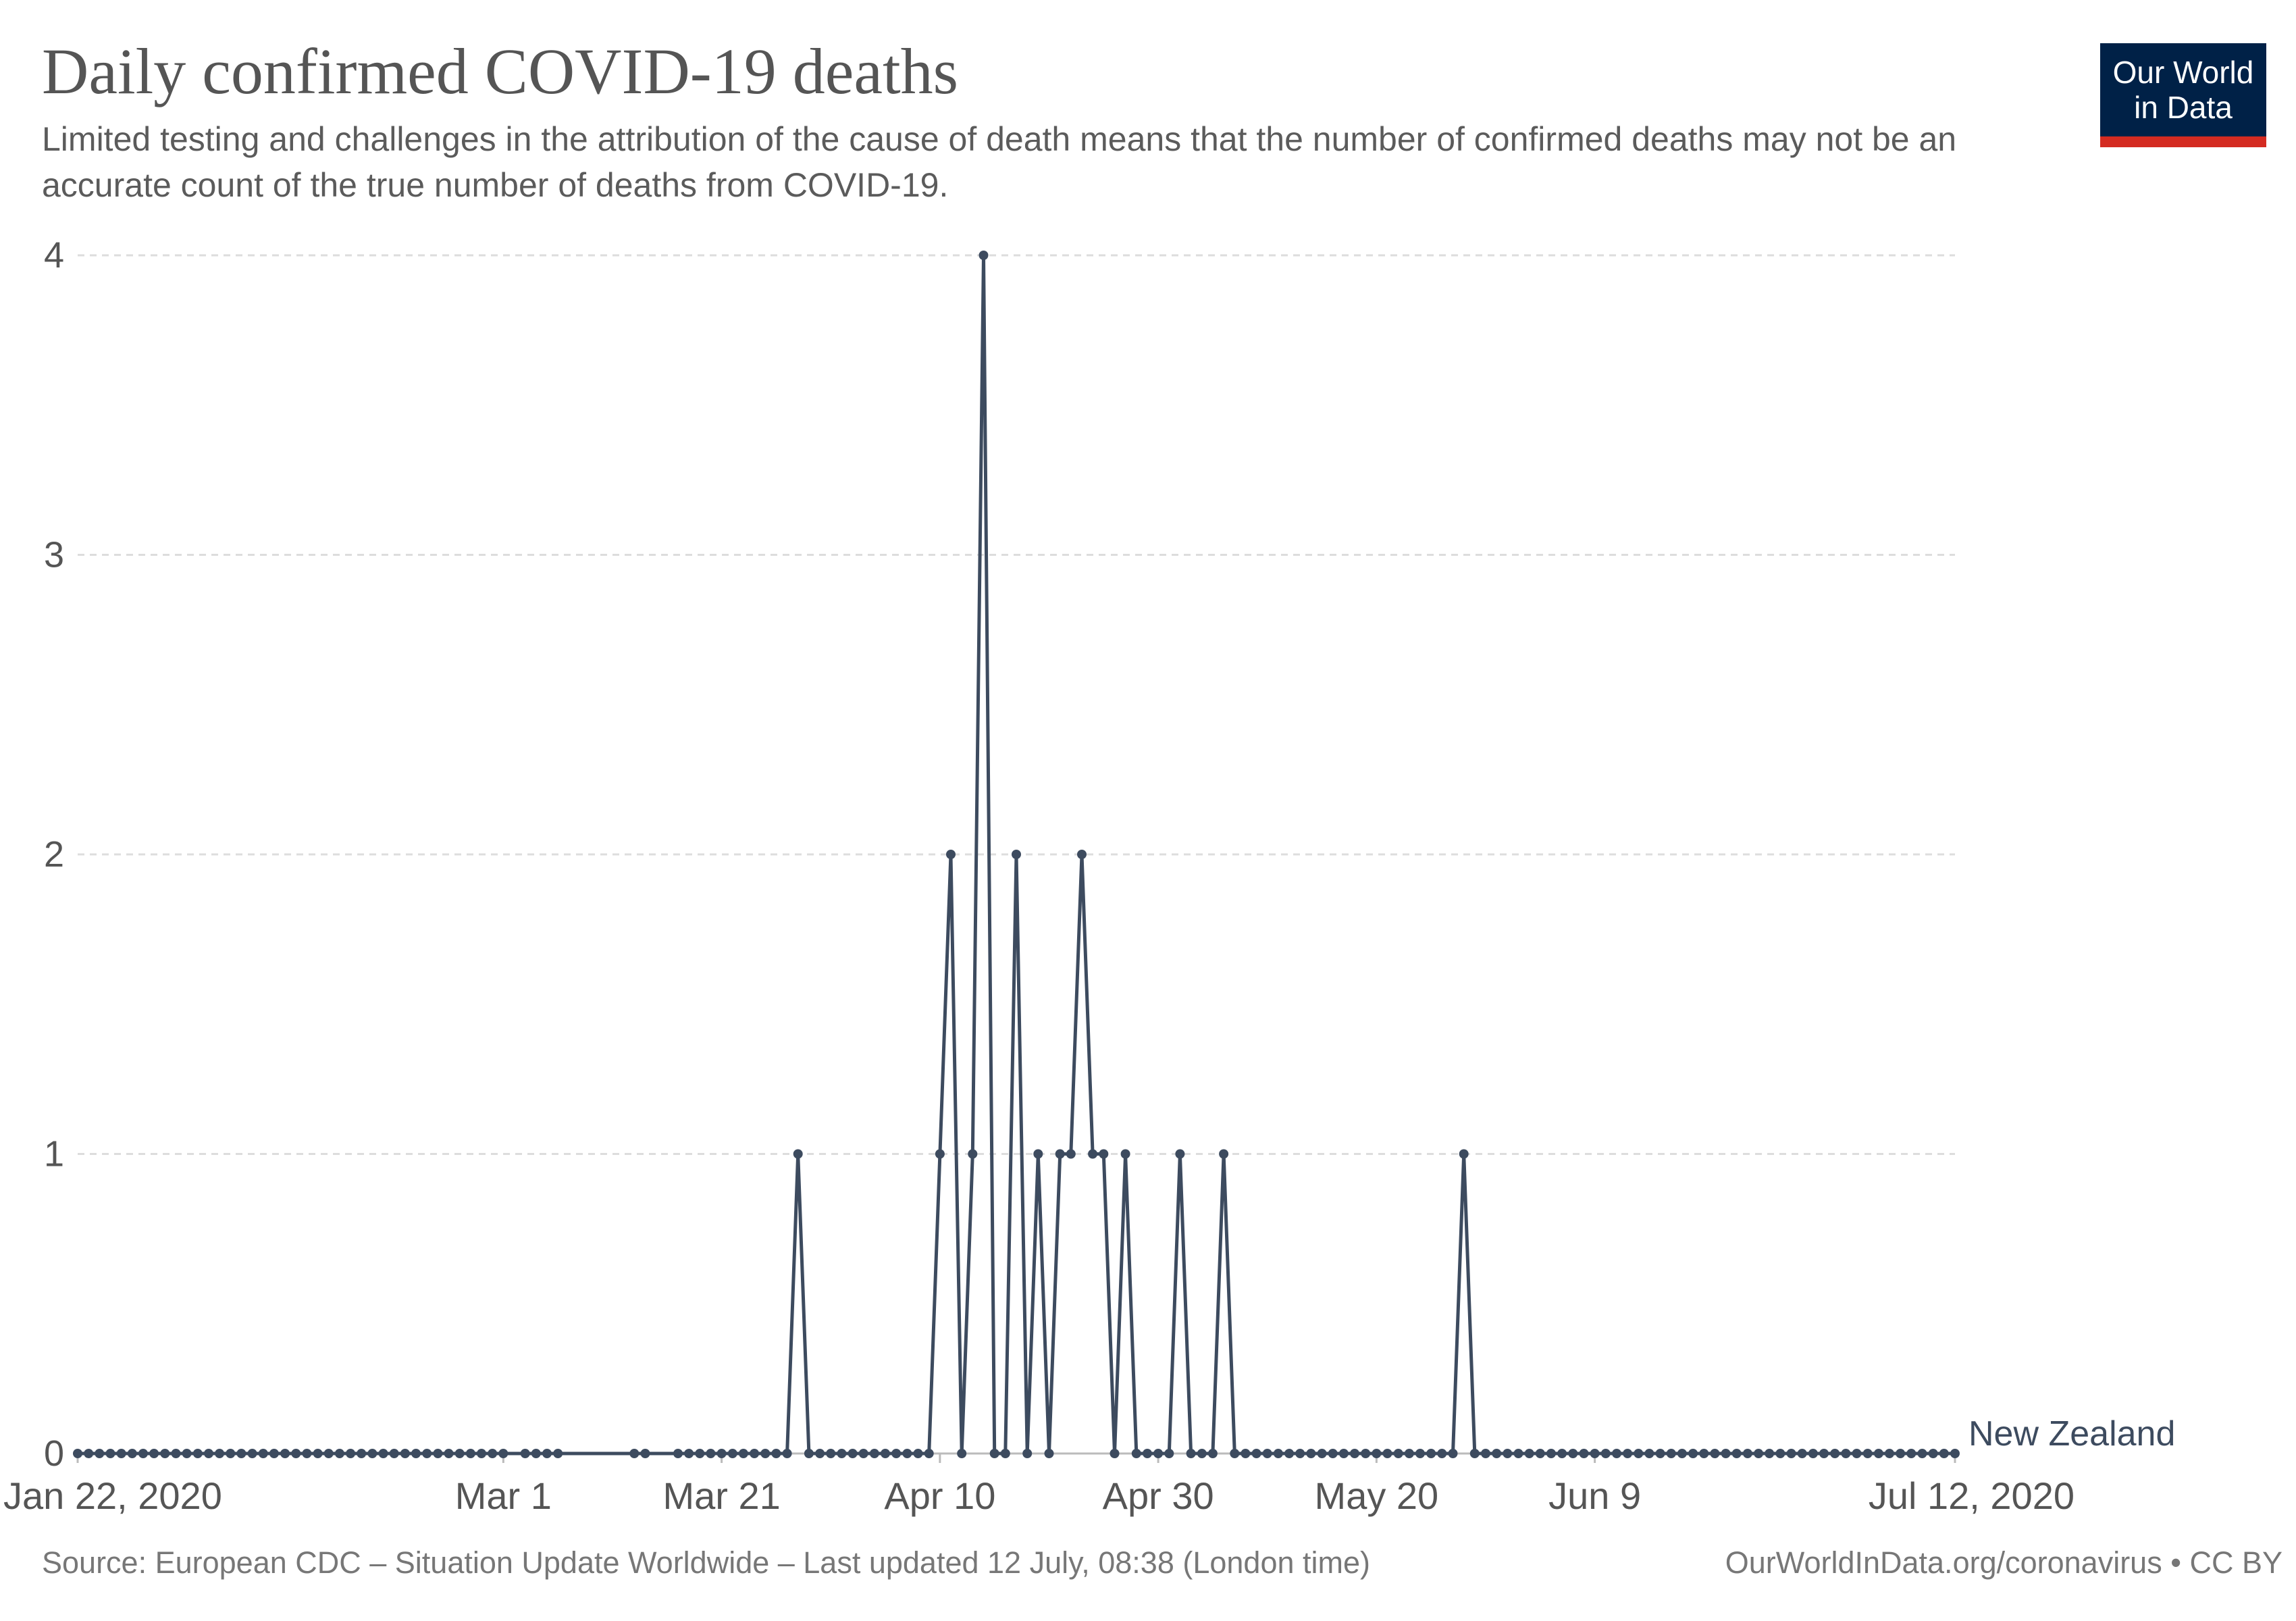 The image size is (2296, 1621). What do you see at coordinates (1595, 1495) in the screenshot?
I see `x-tick-label: Jun 9` at bounding box center [1595, 1495].